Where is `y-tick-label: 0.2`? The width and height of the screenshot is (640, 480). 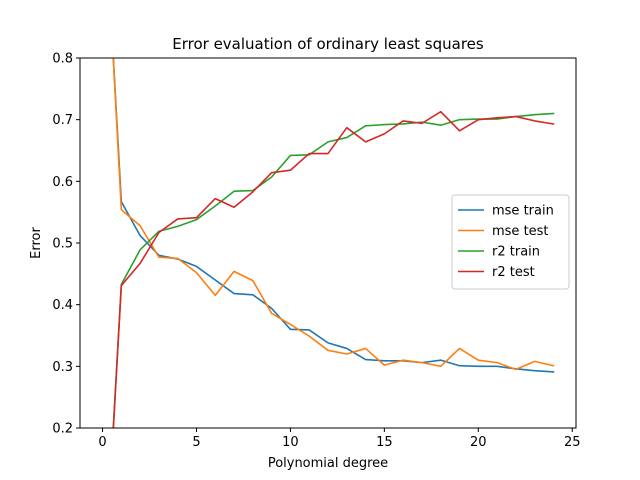 y-tick-label: 0.2 is located at coordinates (62, 429).